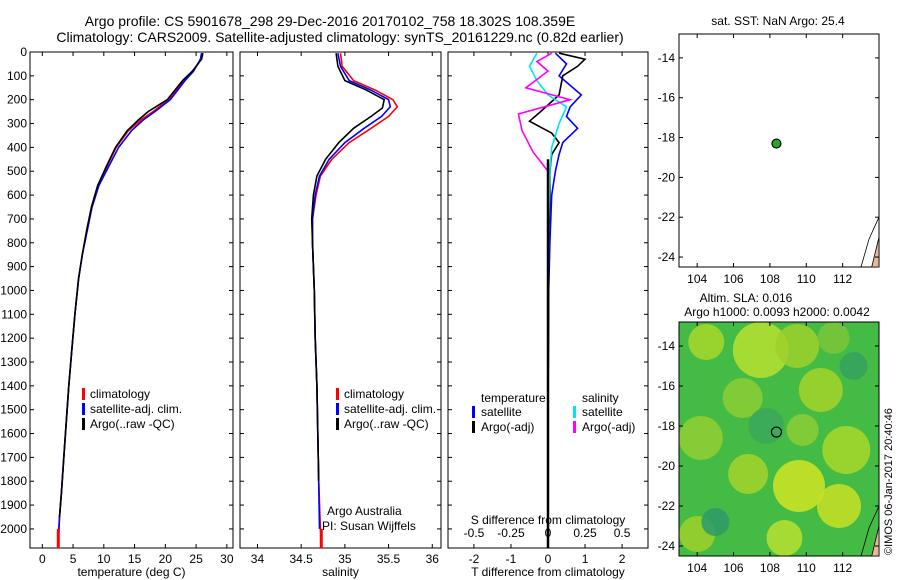 The image size is (900, 580). Describe the element at coordinates (565, 290) in the screenshot. I see `series-line-temperature-satellite` at that location.